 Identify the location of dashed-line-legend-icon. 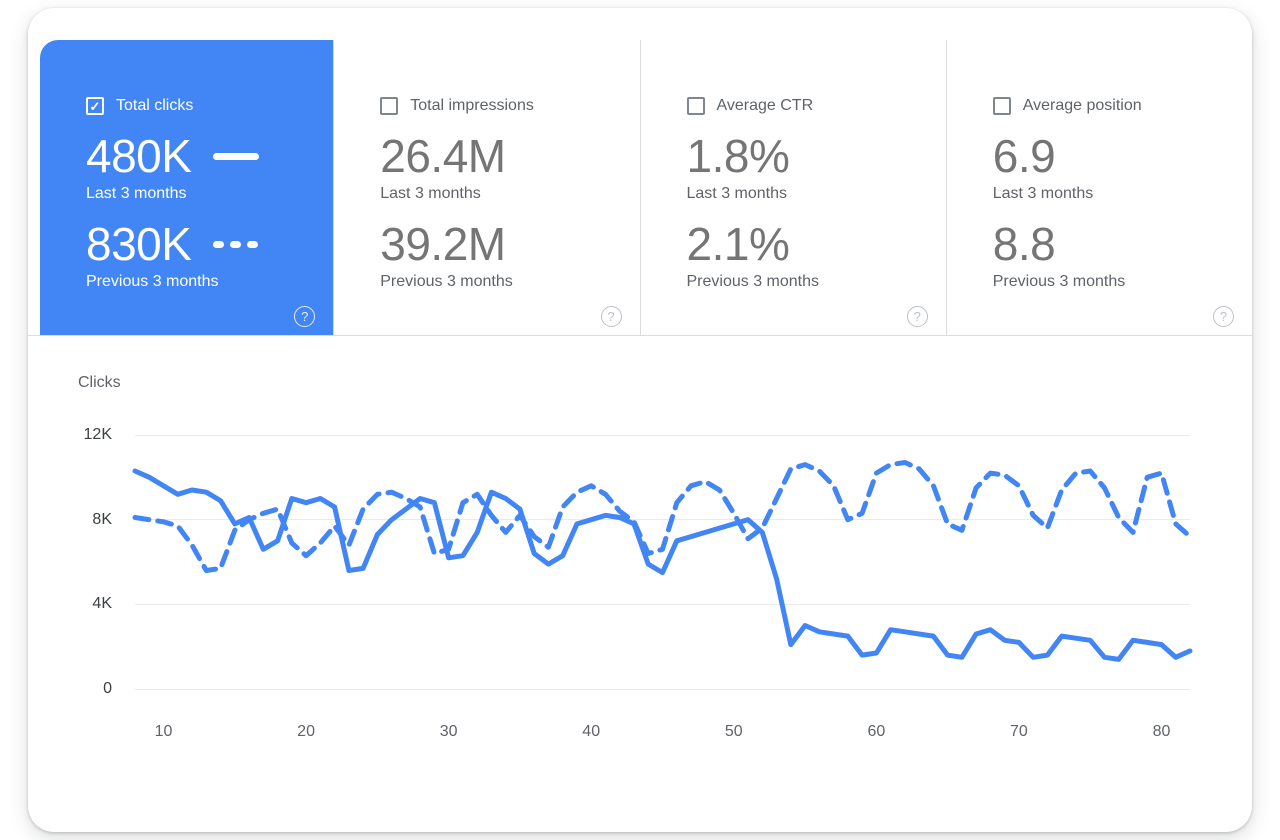
(236, 244).